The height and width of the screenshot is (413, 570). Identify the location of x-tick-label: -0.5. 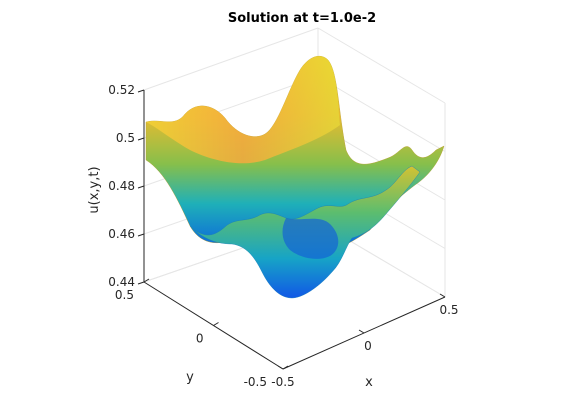
(282, 382).